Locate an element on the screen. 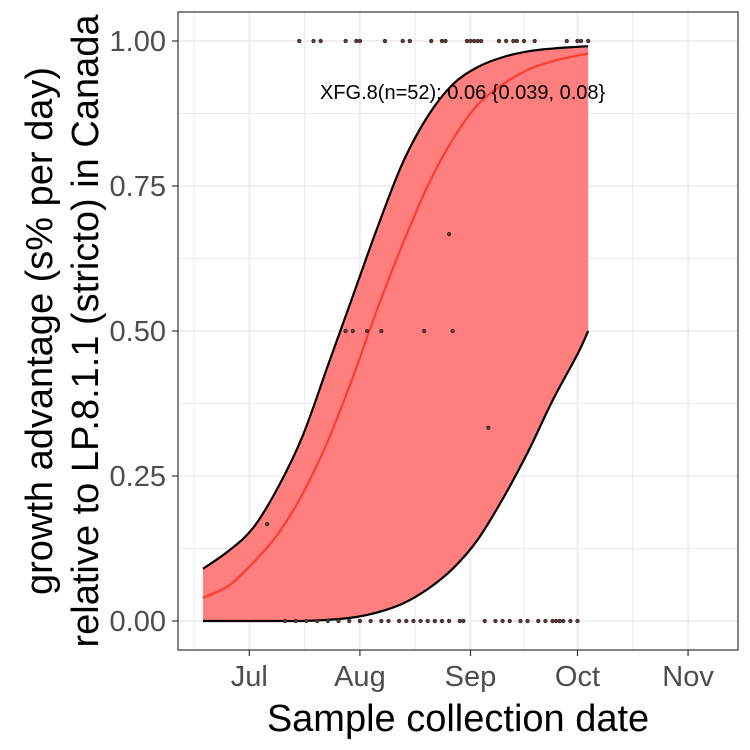 The image size is (750, 750). y-axis-ticks: 0.00 0.25 0.50 0.75 1.00 is located at coordinates (144, 332).